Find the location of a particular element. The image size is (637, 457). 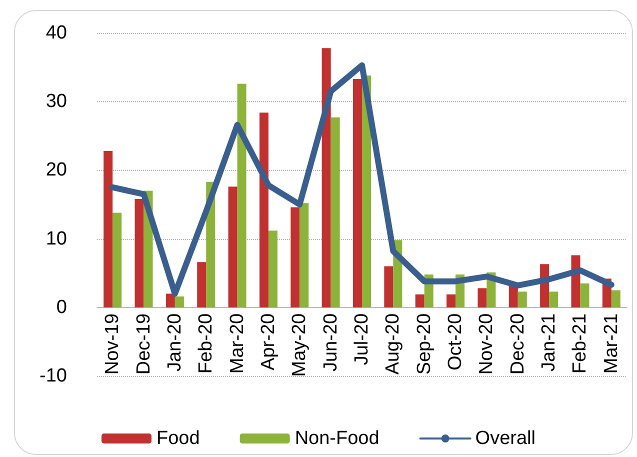

y-tick-label: -10 is located at coordinates (53, 376).